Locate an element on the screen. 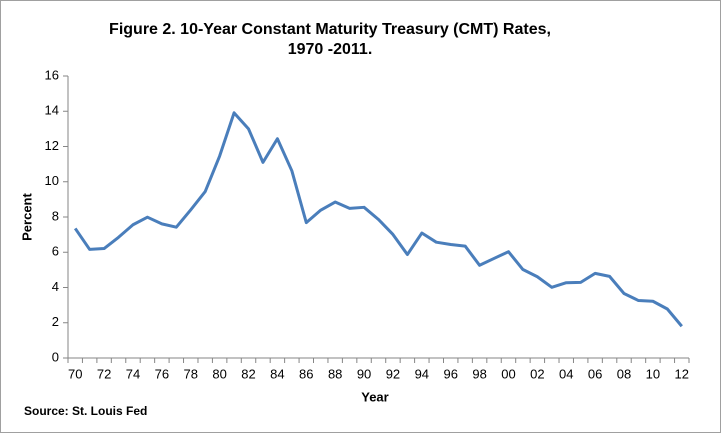  x-tick-label: 86 is located at coordinates (306, 373).